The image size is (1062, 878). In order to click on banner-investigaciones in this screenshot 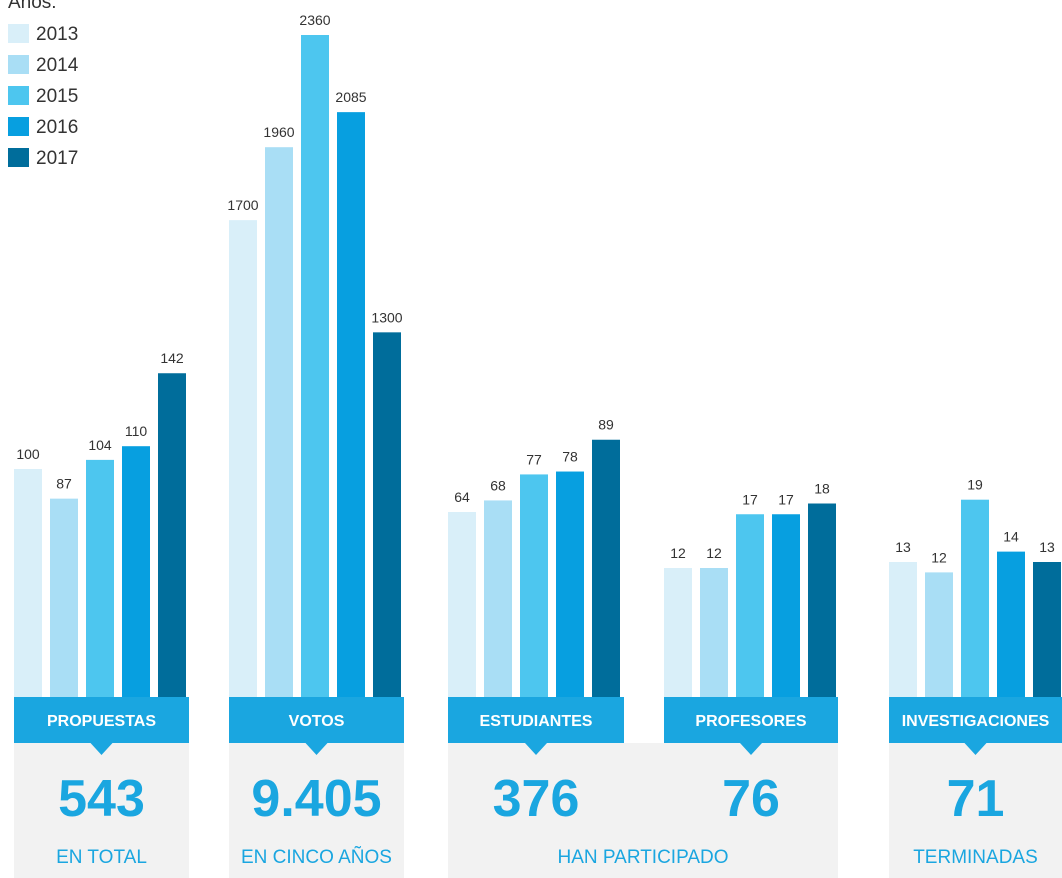, I will do `click(975, 720)`.